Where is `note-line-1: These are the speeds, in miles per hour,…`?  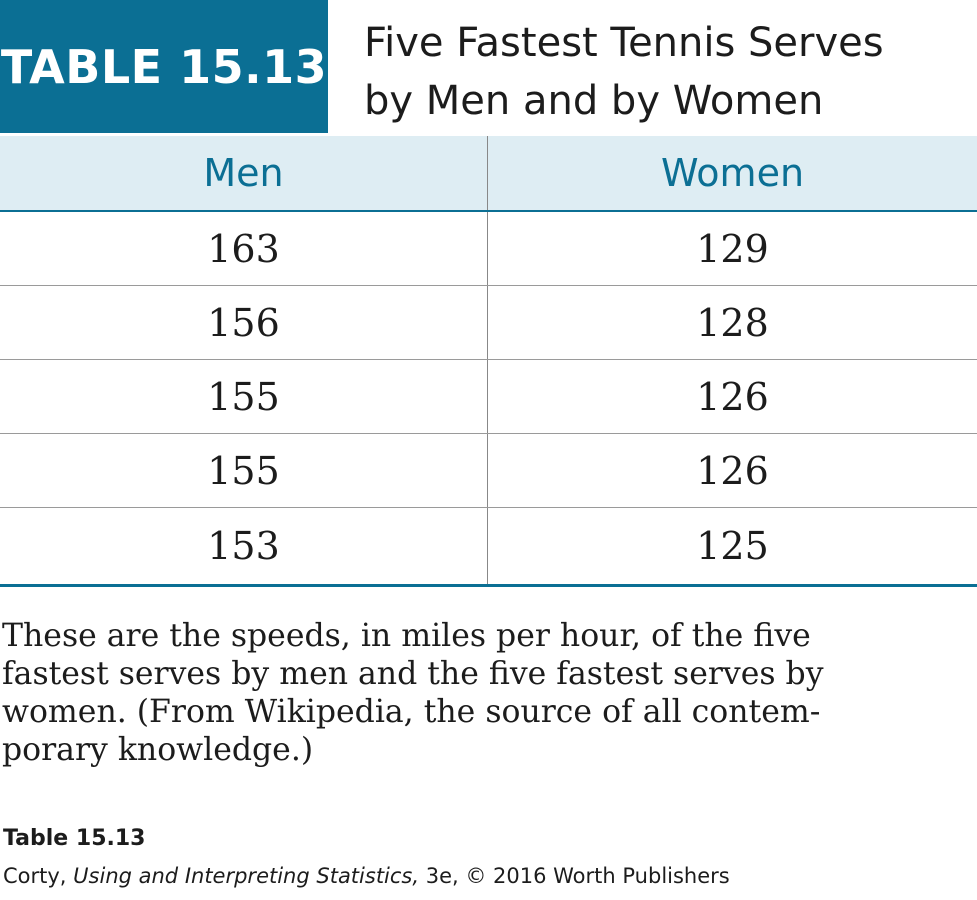 note-line-1: These are the speeds, in miles per hour,… is located at coordinates (406, 636).